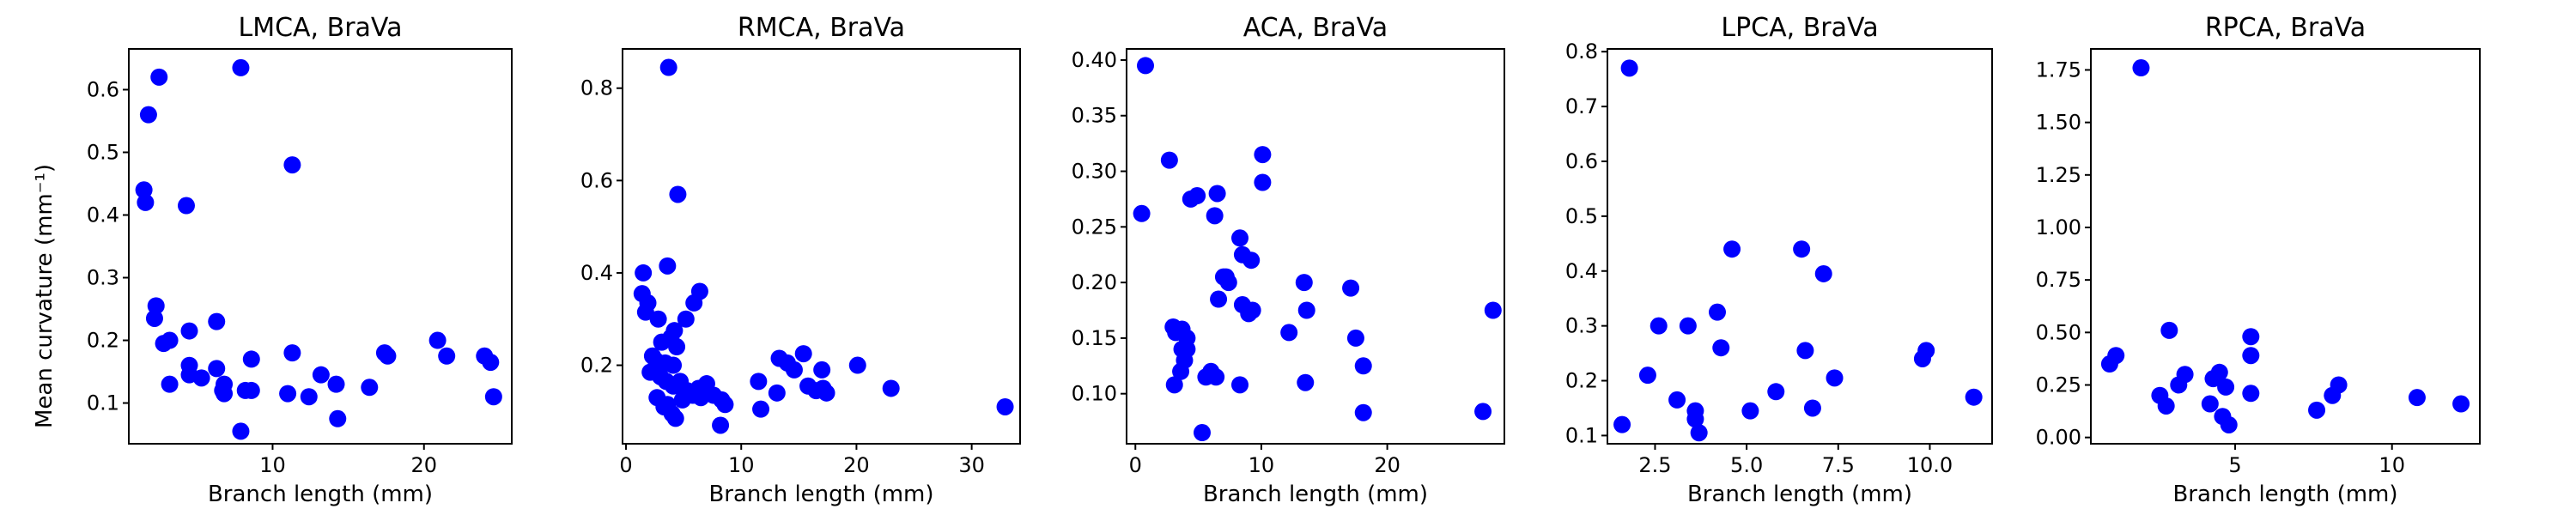  Describe the element at coordinates (1838, 465) in the screenshot. I see `x-tick-label: 7.5` at that location.